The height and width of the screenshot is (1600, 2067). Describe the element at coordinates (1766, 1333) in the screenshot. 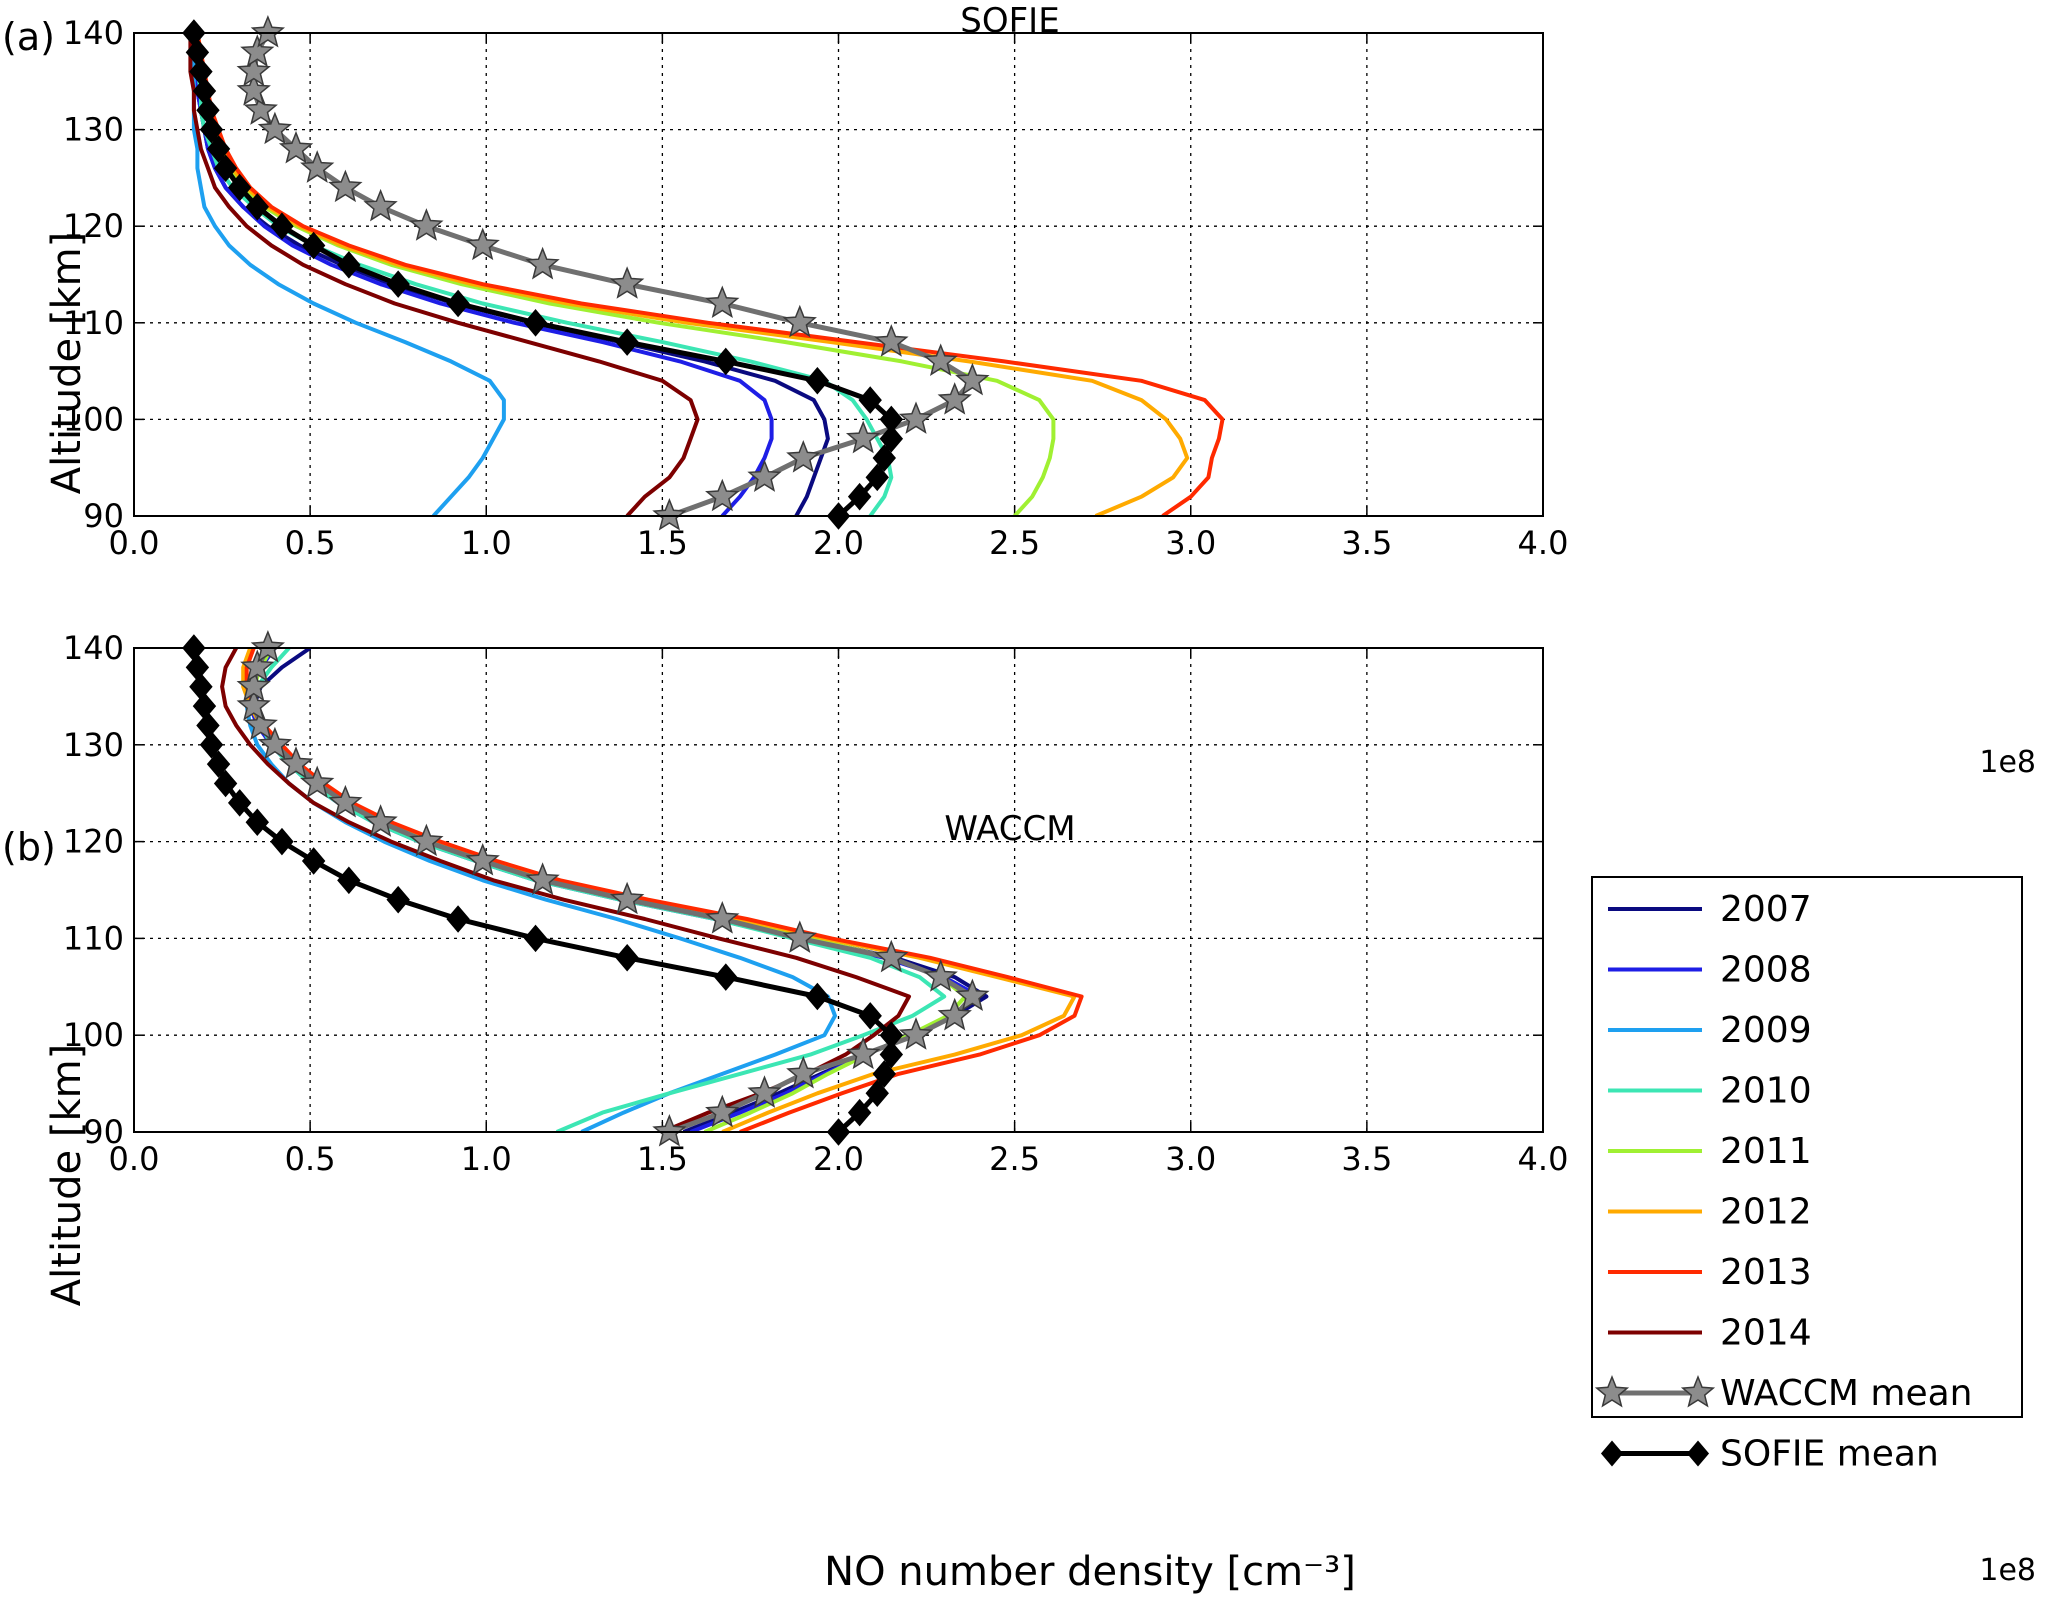

I see `legend-label: 2014` at that location.